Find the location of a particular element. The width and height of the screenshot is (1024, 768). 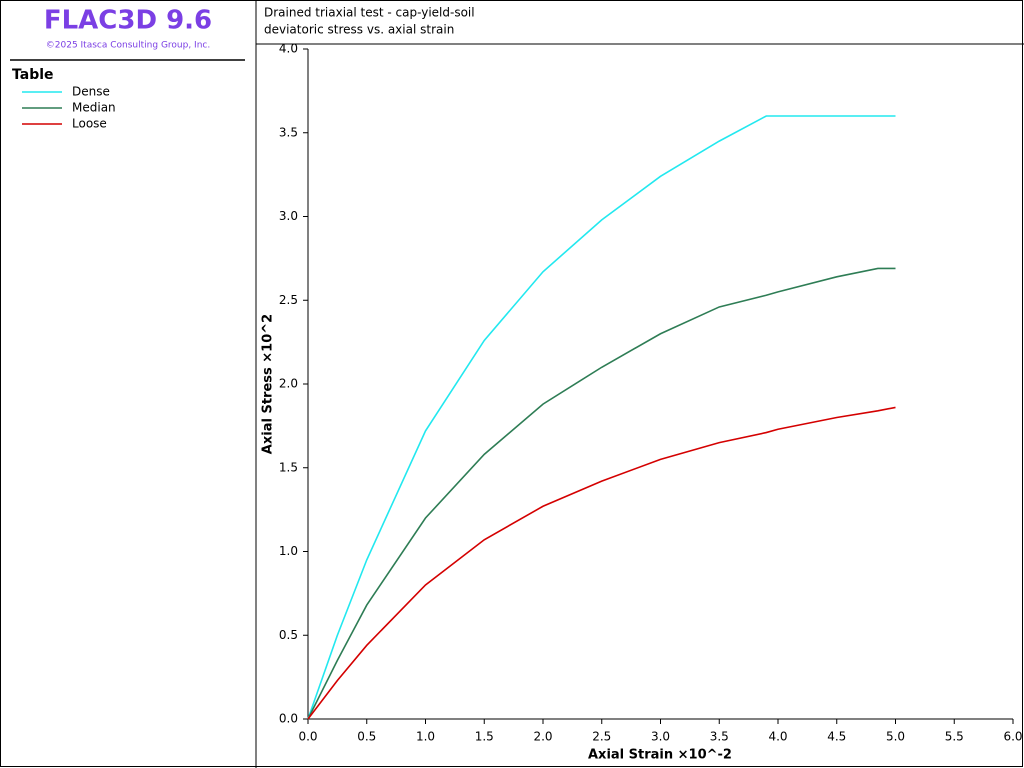

x-tick-label: 2.0 is located at coordinates (542, 737).